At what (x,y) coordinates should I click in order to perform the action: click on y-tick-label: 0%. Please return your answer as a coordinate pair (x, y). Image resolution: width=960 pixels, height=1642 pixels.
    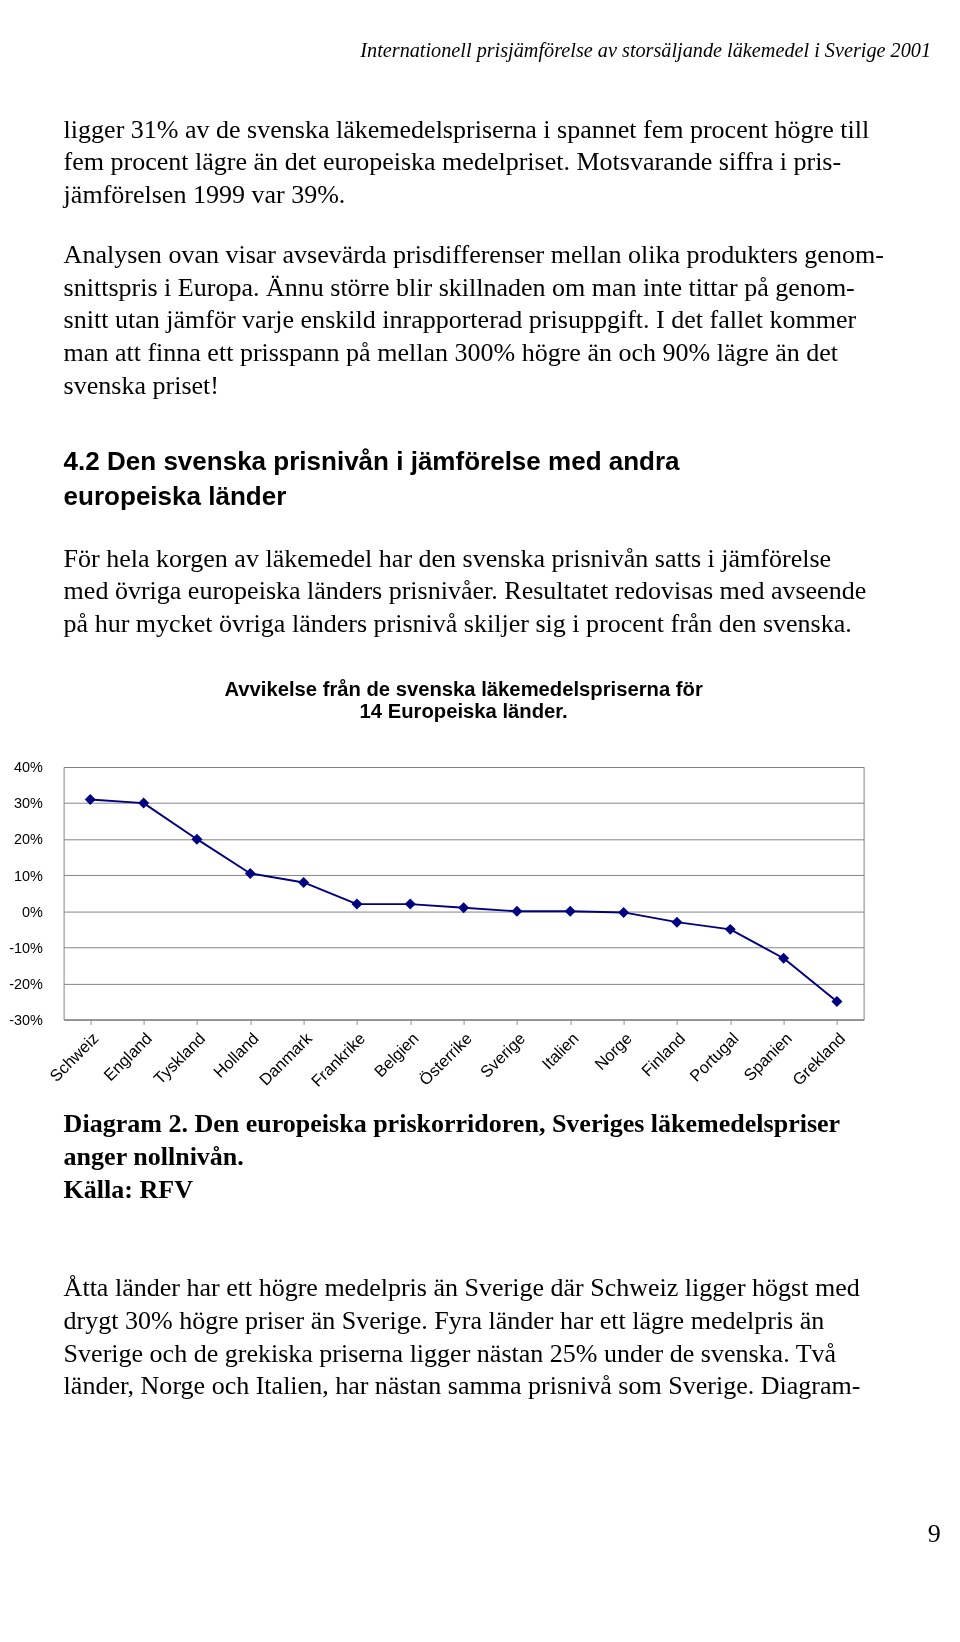
    Looking at the image, I should click on (33, 911).